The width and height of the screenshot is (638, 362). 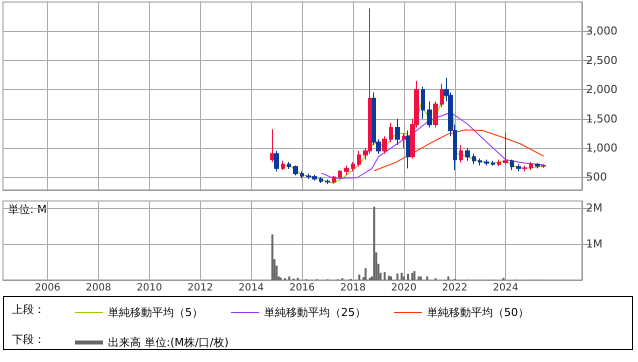 What do you see at coordinates (200, 288) in the screenshot?
I see `x-tick-label: 2012` at bounding box center [200, 288].